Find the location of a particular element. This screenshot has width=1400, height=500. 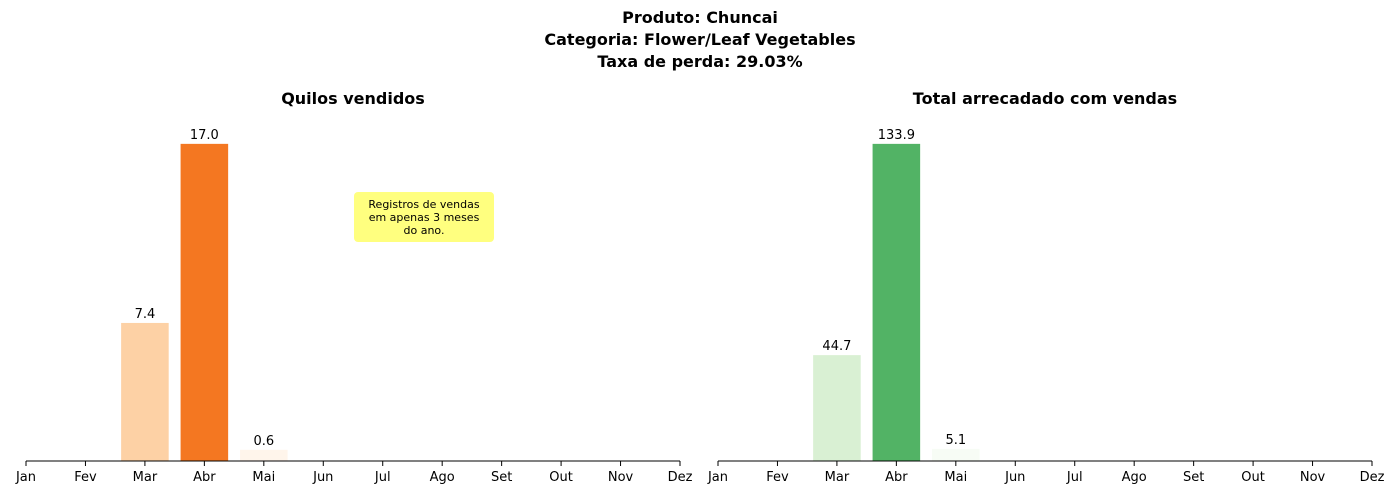

quilos-tick-label-abr: Abr is located at coordinates (204, 477).